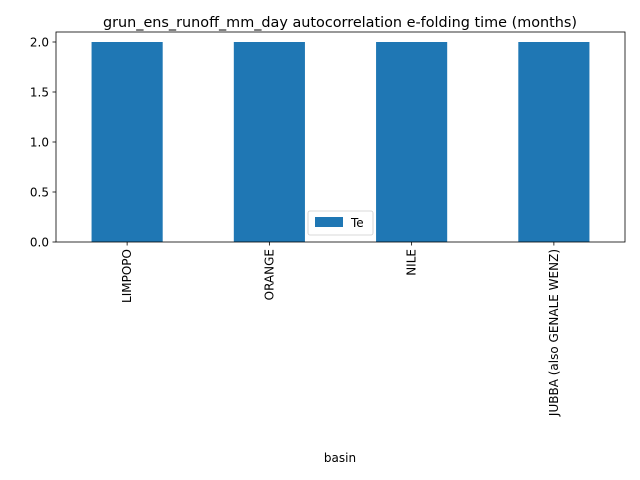 The height and width of the screenshot is (480, 640). What do you see at coordinates (39, 142) in the screenshot?
I see `y-tick-label-2: 1.0` at bounding box center [39, 142].